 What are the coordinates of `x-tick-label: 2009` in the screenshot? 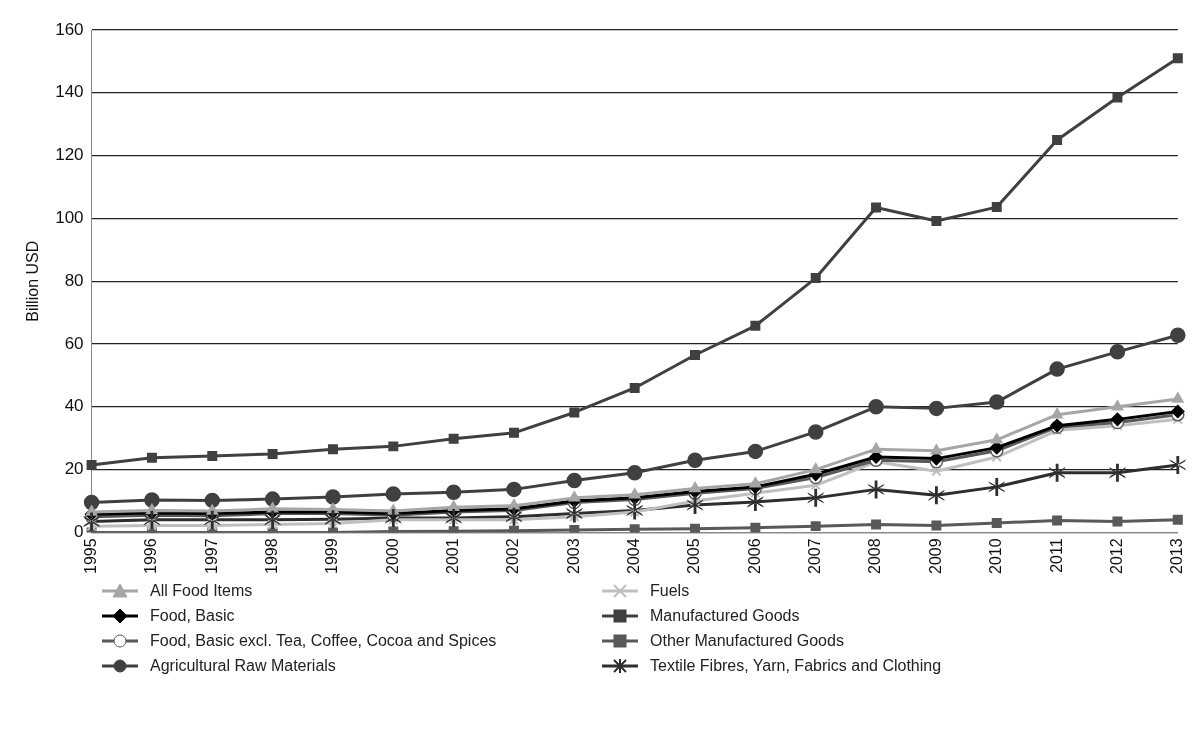 It's located at (935, 556).